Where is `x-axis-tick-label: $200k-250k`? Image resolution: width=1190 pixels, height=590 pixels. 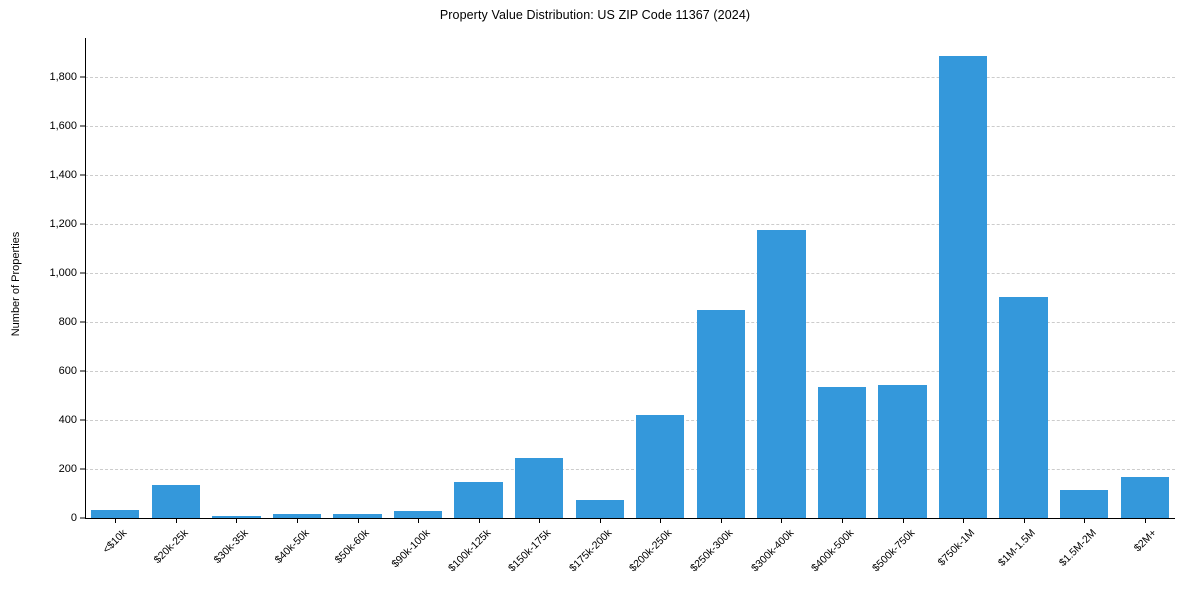 x-axis-tick-label: $200k-250k is located at coordinates (651, 551).